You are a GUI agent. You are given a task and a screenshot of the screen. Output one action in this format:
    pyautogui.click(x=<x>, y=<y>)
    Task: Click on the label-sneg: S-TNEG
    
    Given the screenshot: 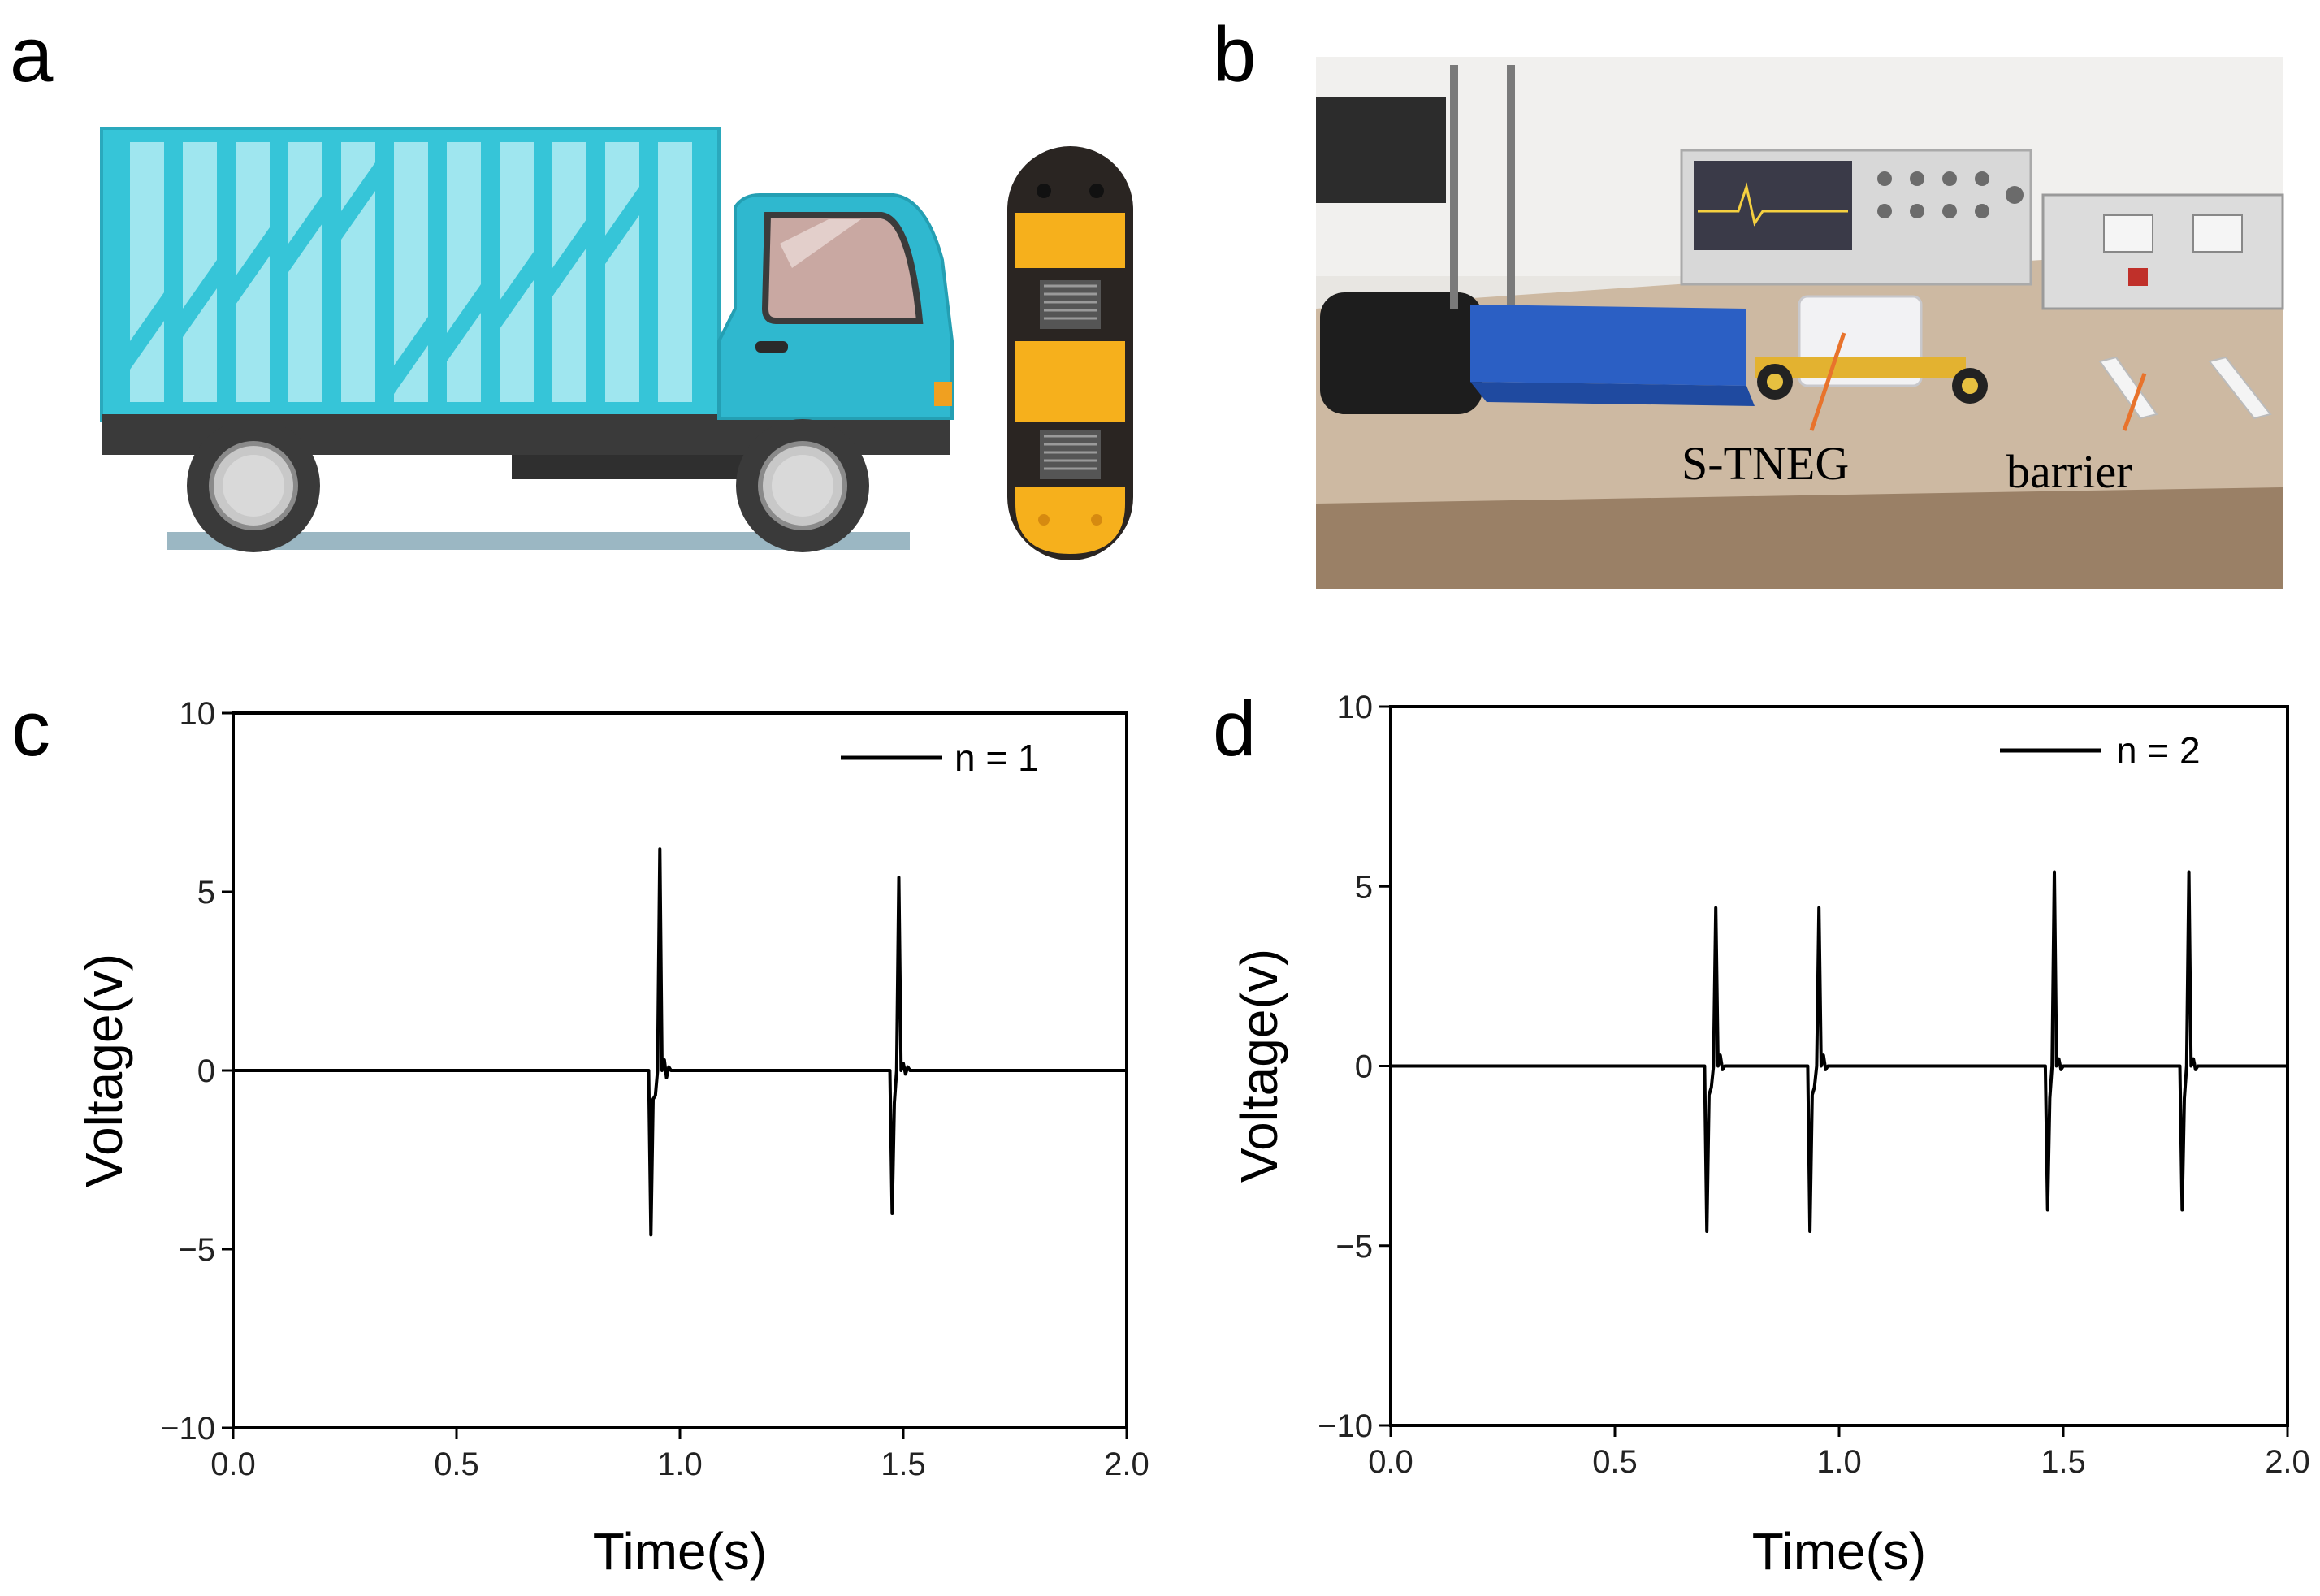 What is the action you would take?
    pyautogui.click(x=1765, y=464)
    